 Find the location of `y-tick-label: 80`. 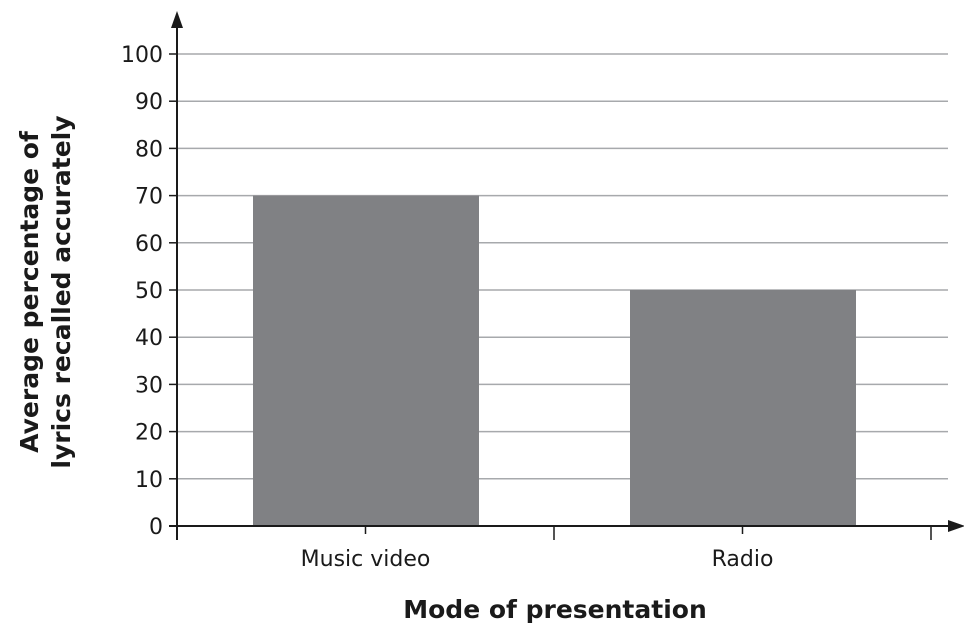

y-tick-label: 80 is located at coordinates (149, 149).